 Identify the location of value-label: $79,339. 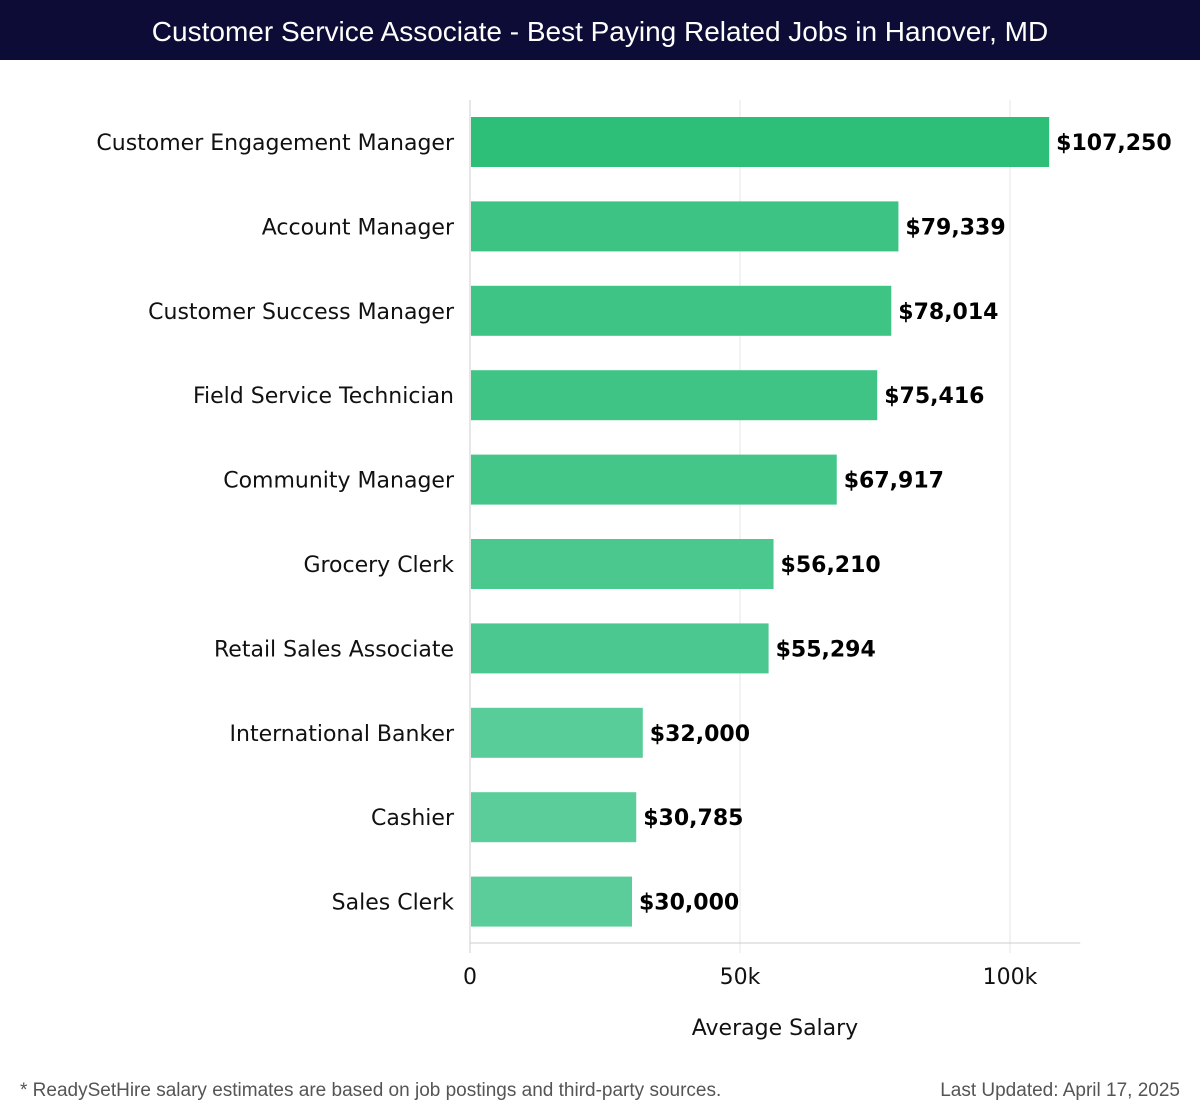
(955, 227).